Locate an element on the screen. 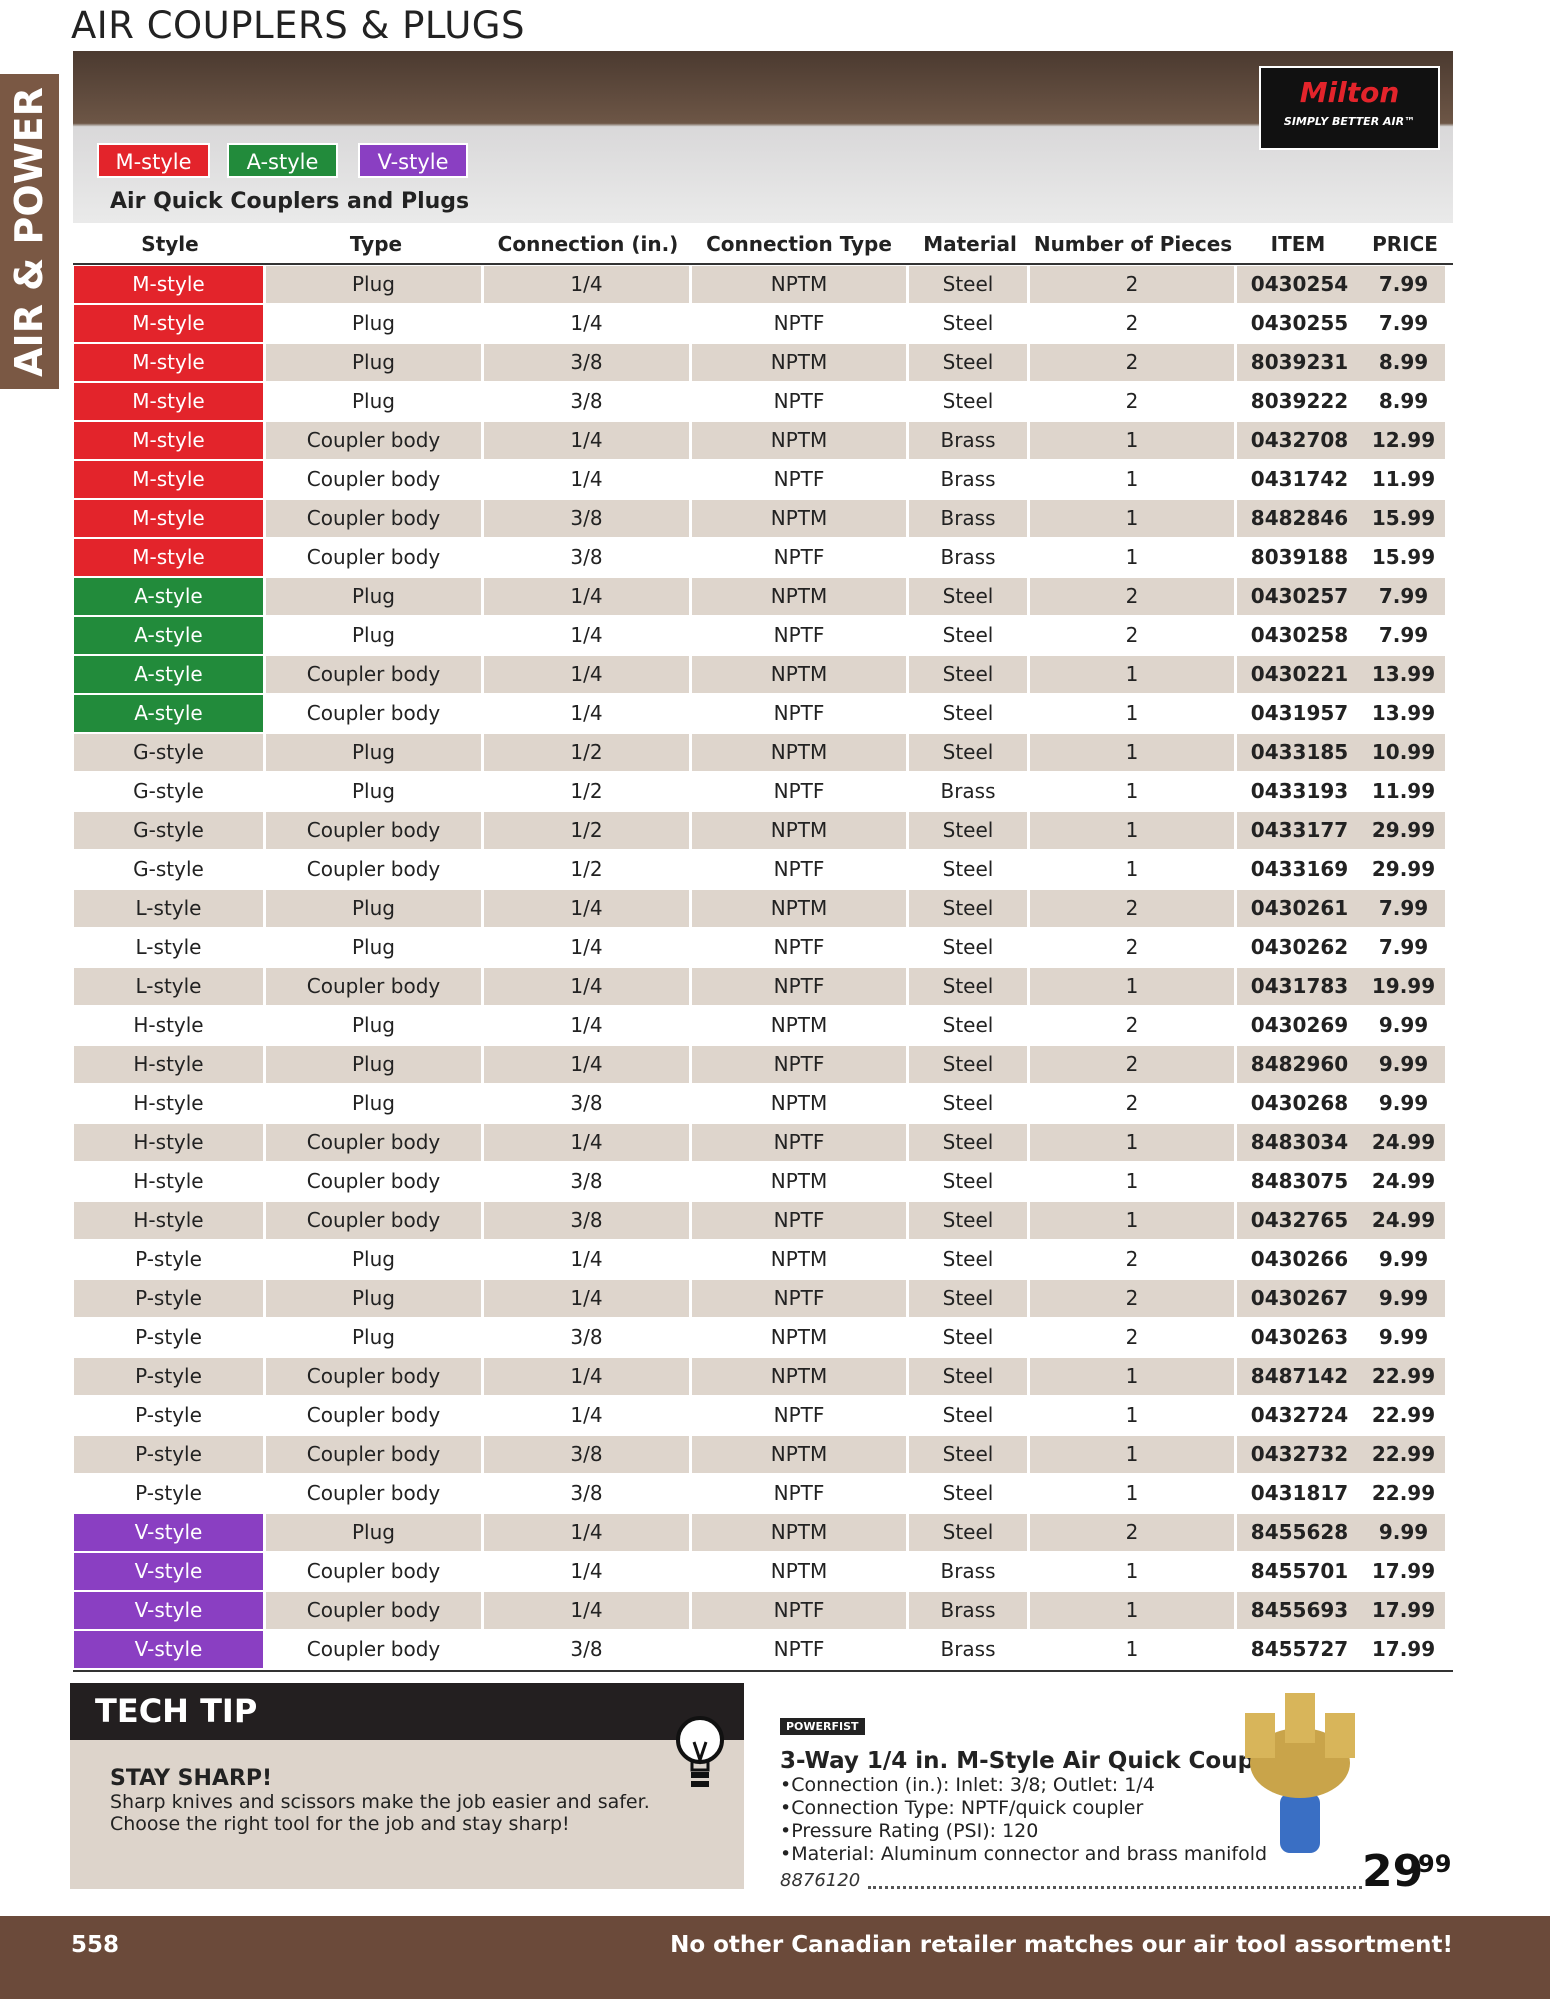 The image size is (1550, 1999). logo-brand: Milton is located at coordinates (1349, 92).